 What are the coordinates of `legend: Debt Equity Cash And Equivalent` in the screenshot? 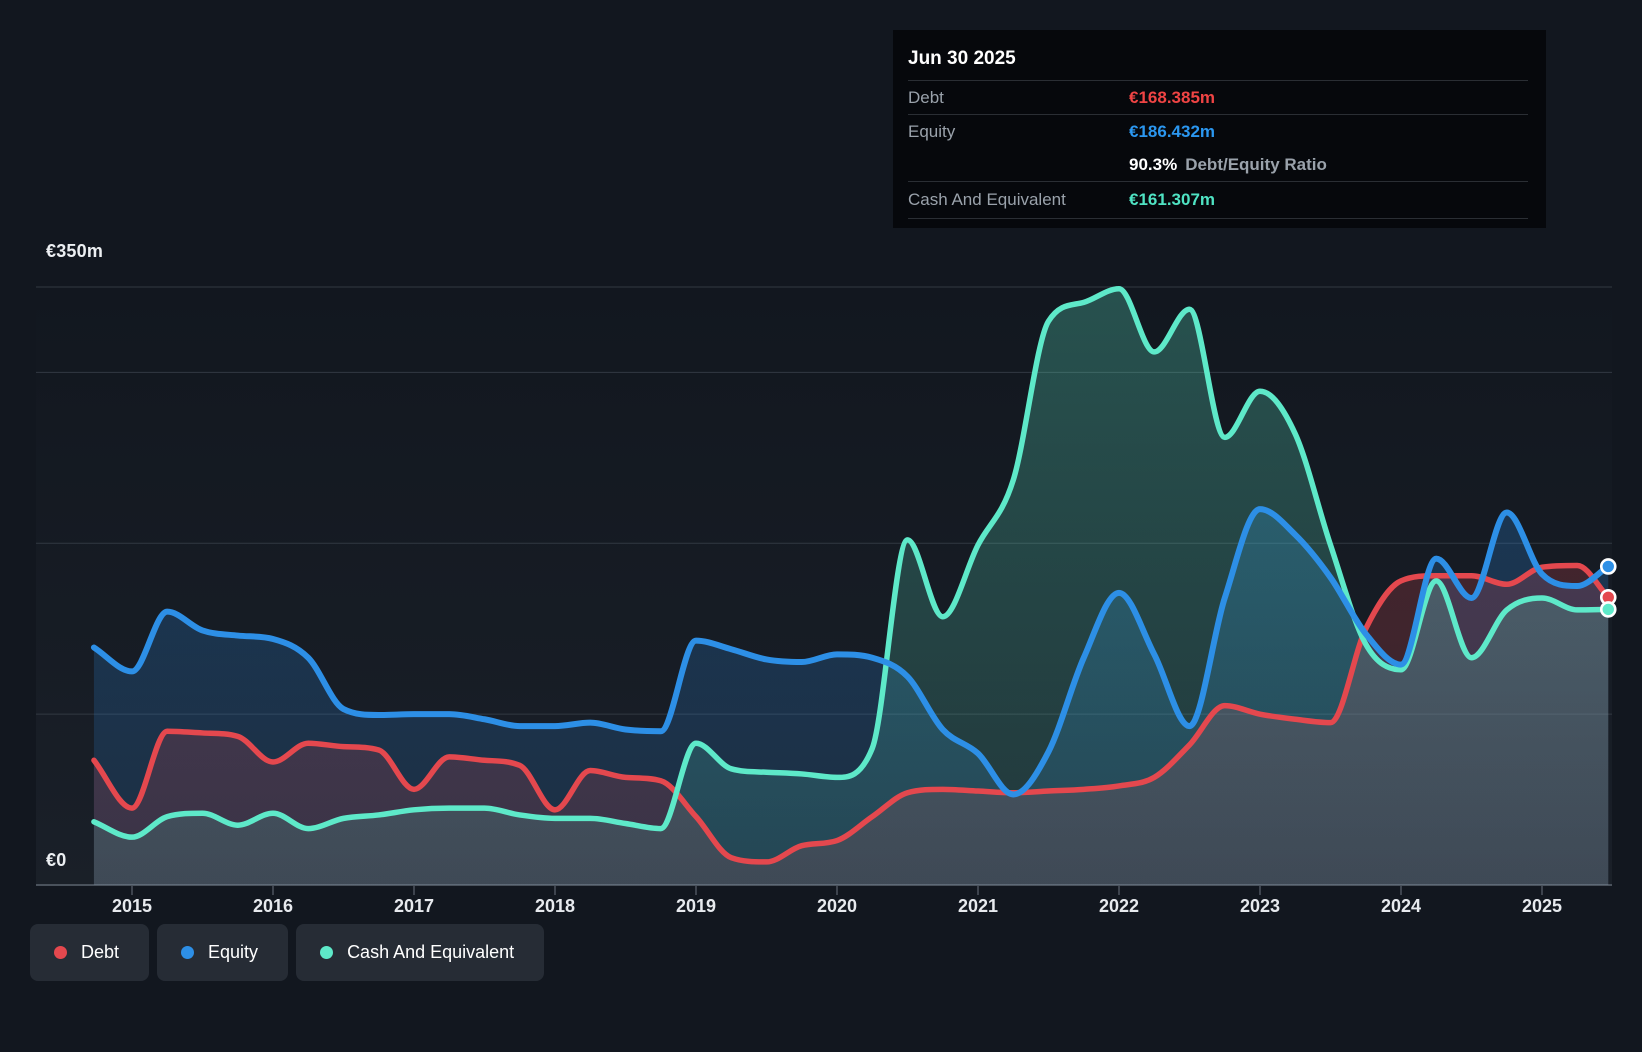 It's located at (287, 952).